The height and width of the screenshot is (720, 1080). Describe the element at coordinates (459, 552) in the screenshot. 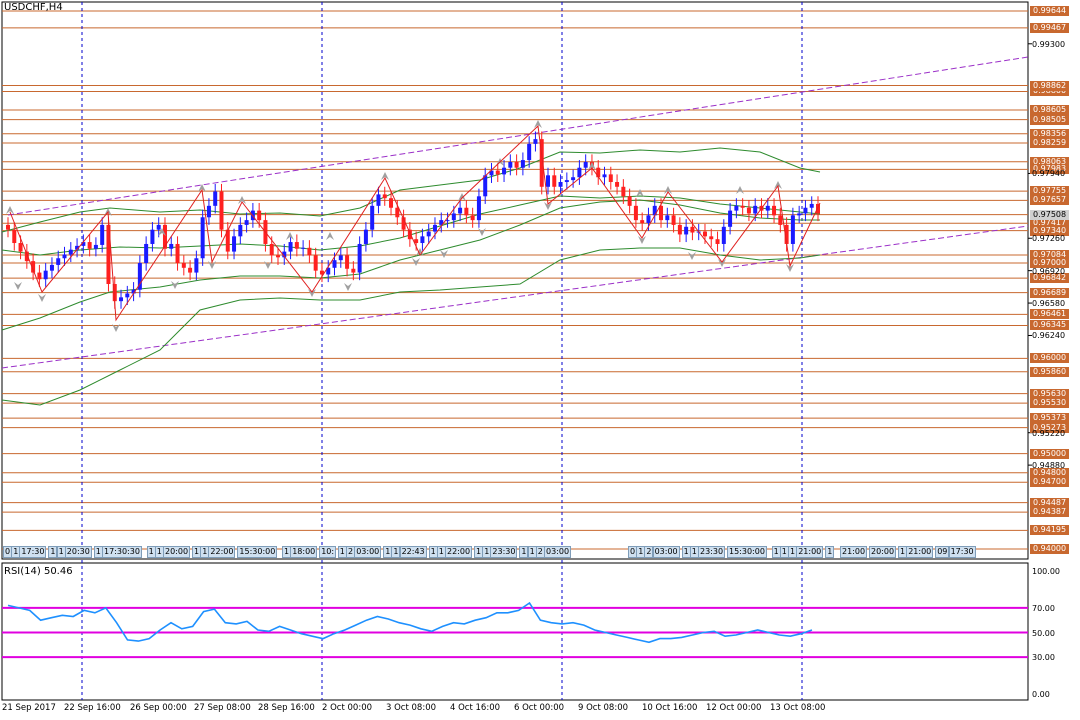

I see `timestamp-tag: 22:00` at that location.